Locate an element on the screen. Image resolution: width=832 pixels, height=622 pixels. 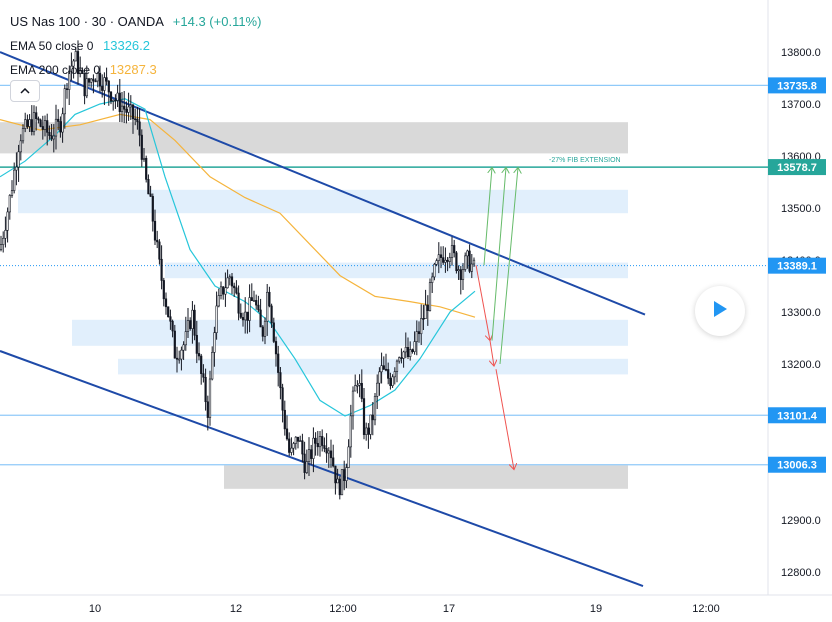
x-tick-label: 17 is located at coordinates (449, 609).